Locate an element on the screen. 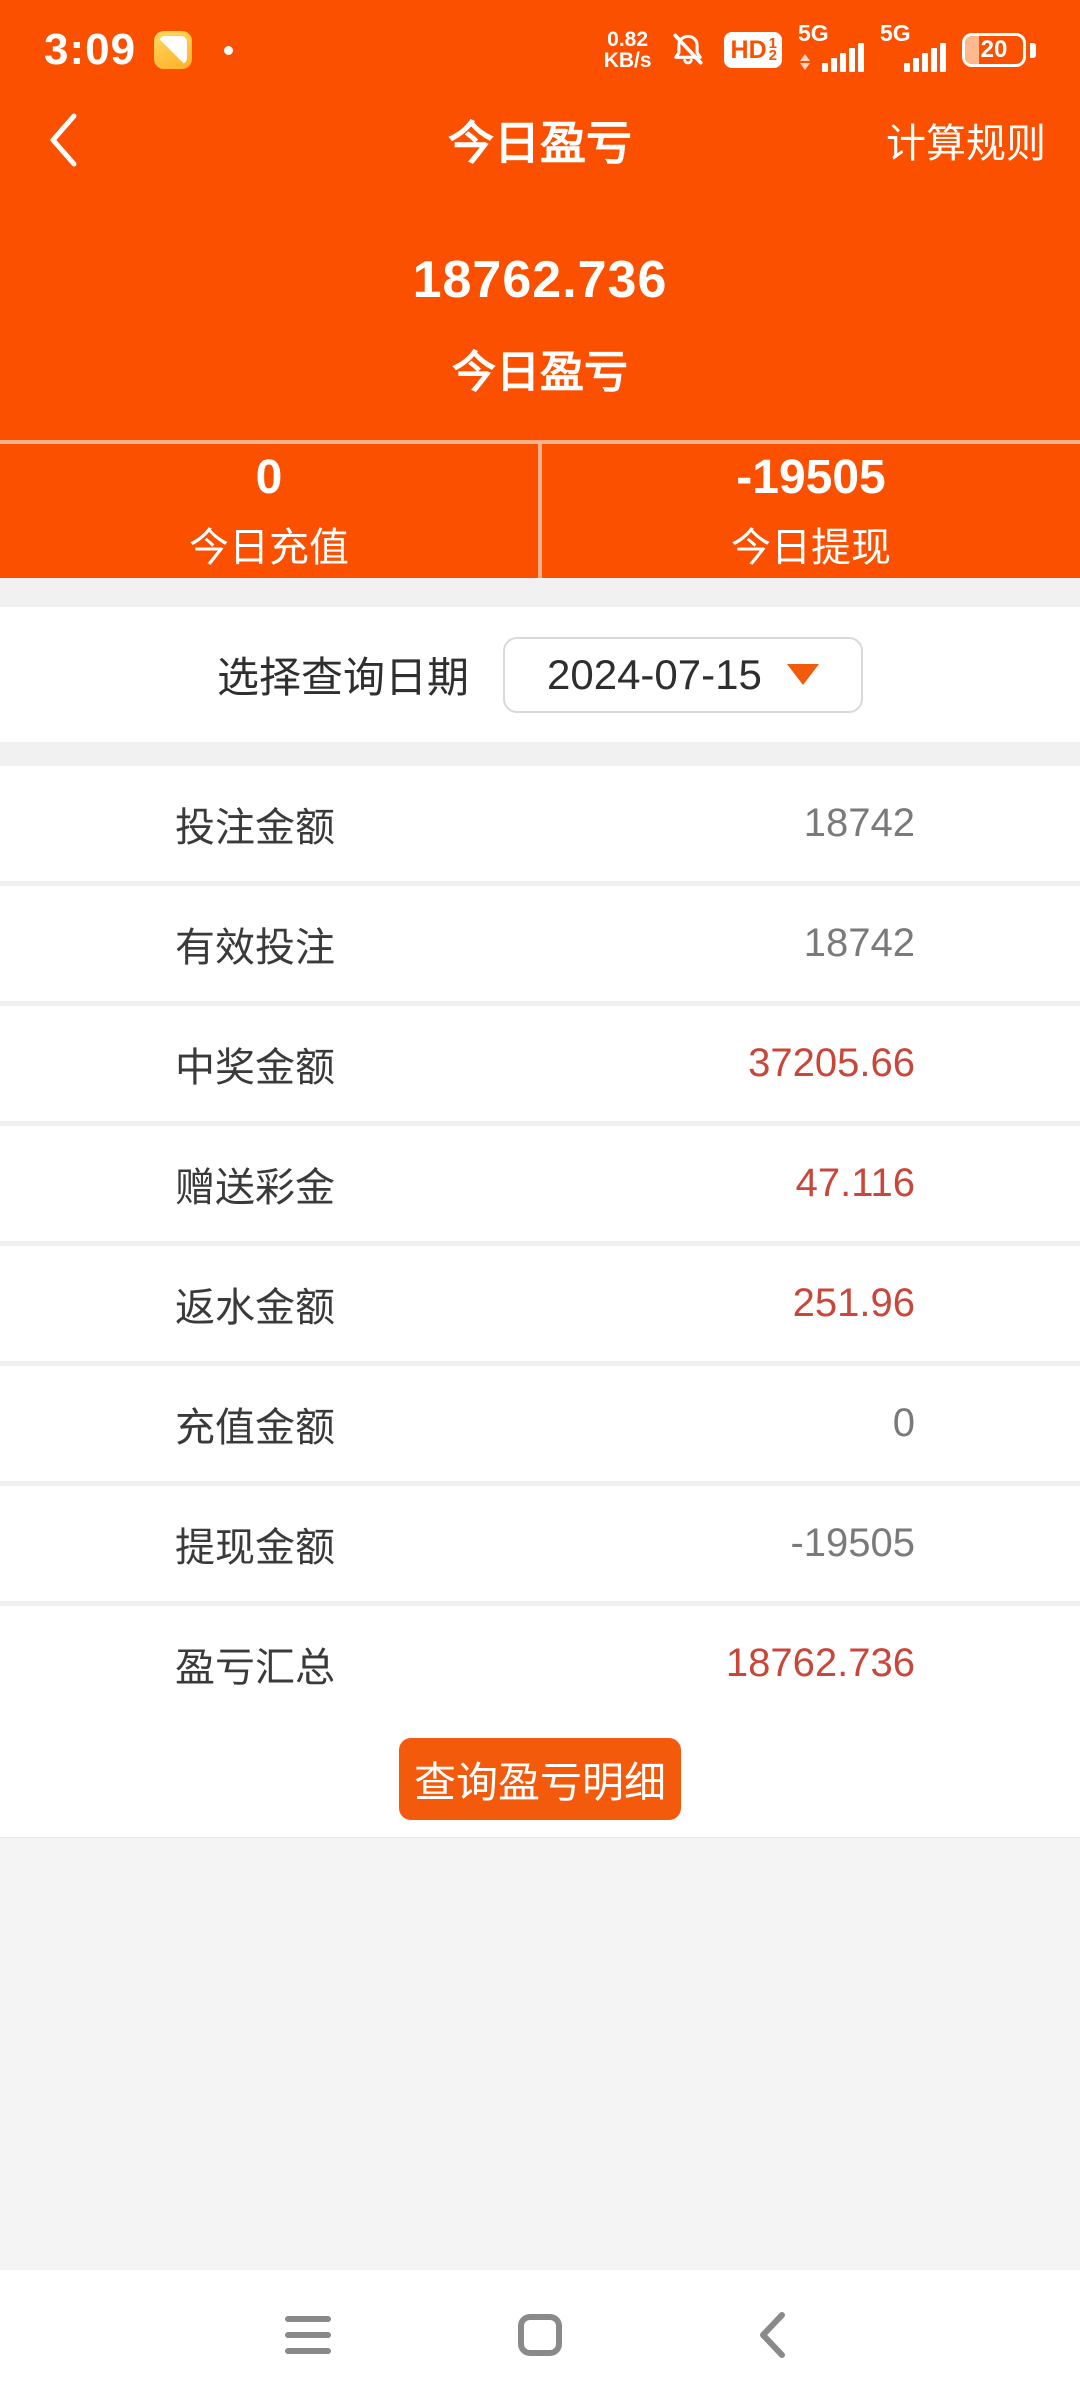 The height and width of the screenshot is (2400, 1080). system-navigation-bar is located at coordinates (540, 2335).